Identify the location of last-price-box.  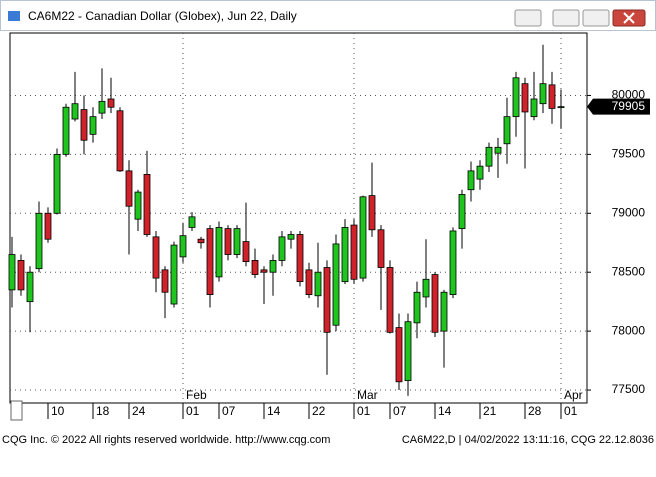
(618, 106).